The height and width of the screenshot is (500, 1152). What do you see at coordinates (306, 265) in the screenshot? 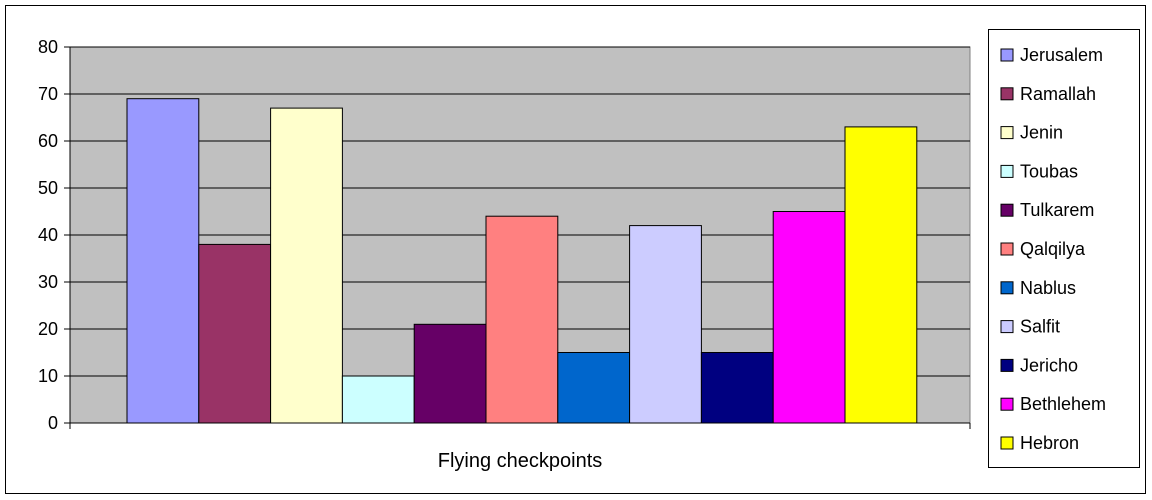
I see `bar-jenin` at bounding box center [306, 265].